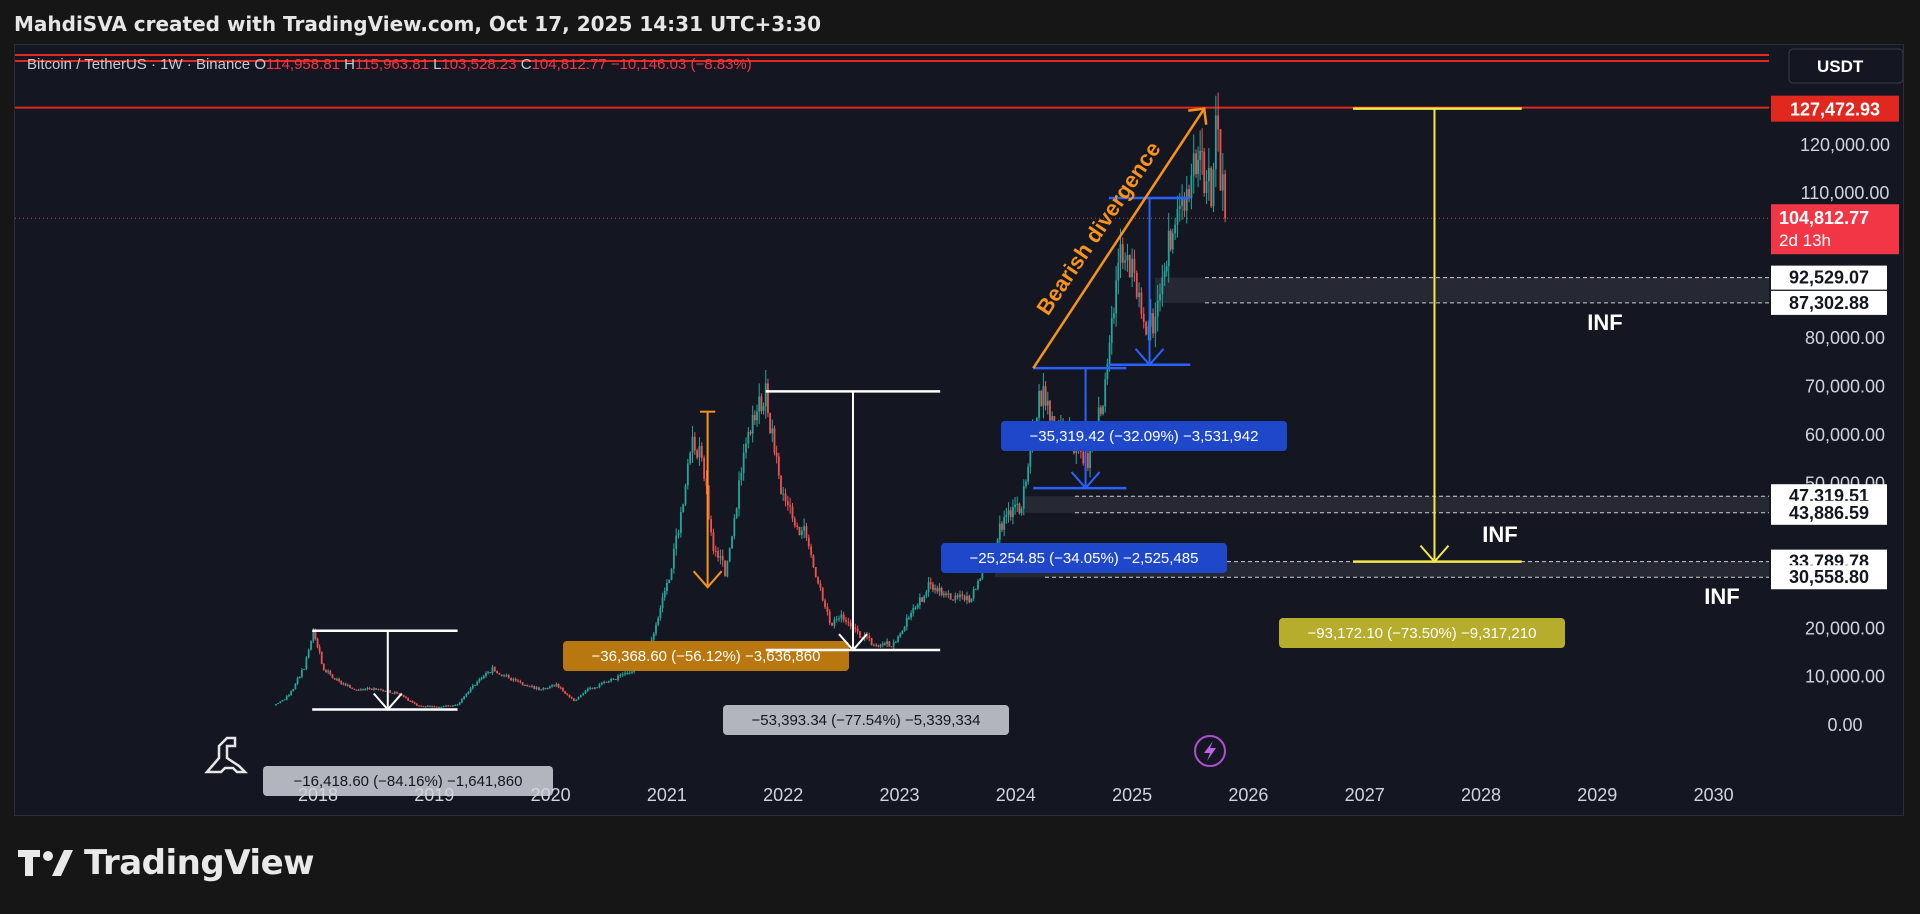 Image resolution: width=1920 pixels, height=914 pixels. What do you see at coordinates (1604, 322) in the screenshot?
I see `zone-label-inf: INF` at bounding box center [1604, 322].